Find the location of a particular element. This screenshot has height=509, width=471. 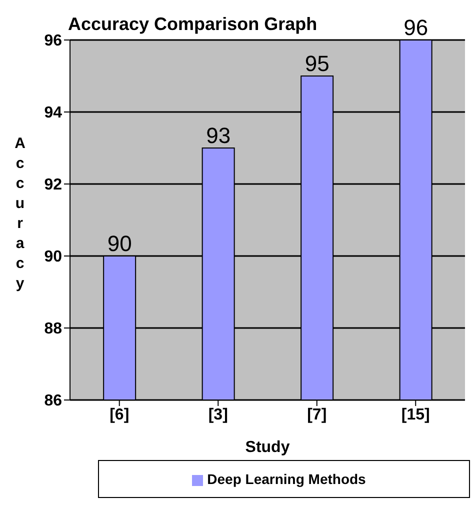

y-tick-label: 92 is located at coordinates (53, 185).